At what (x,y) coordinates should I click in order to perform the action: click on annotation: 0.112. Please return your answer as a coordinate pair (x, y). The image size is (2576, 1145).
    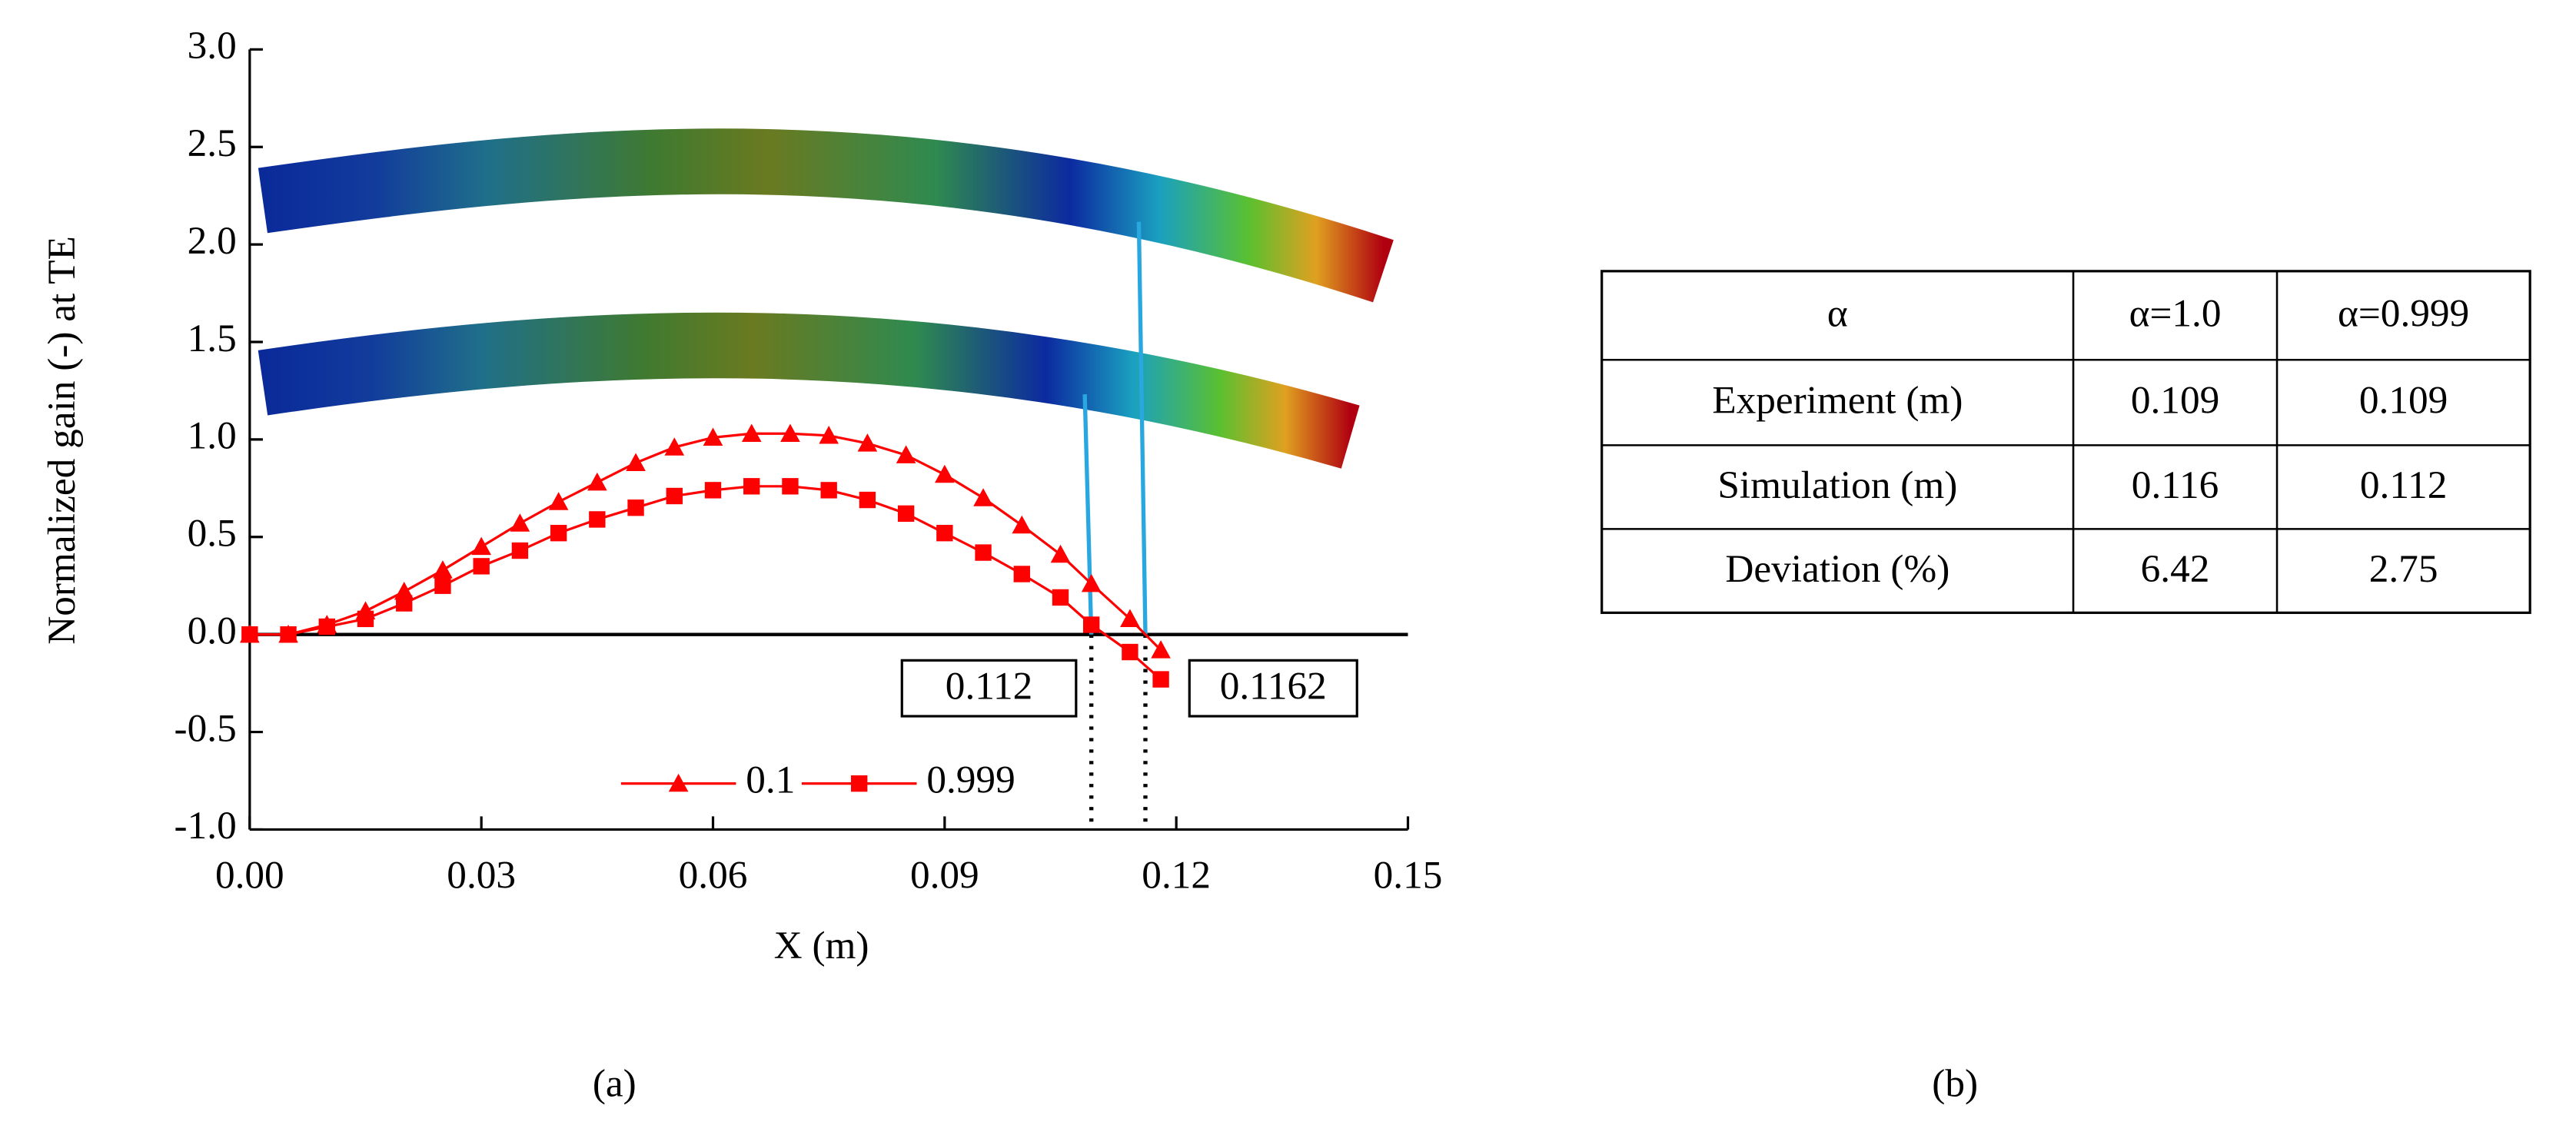
    Looking at the image, I should click on (989, 687).